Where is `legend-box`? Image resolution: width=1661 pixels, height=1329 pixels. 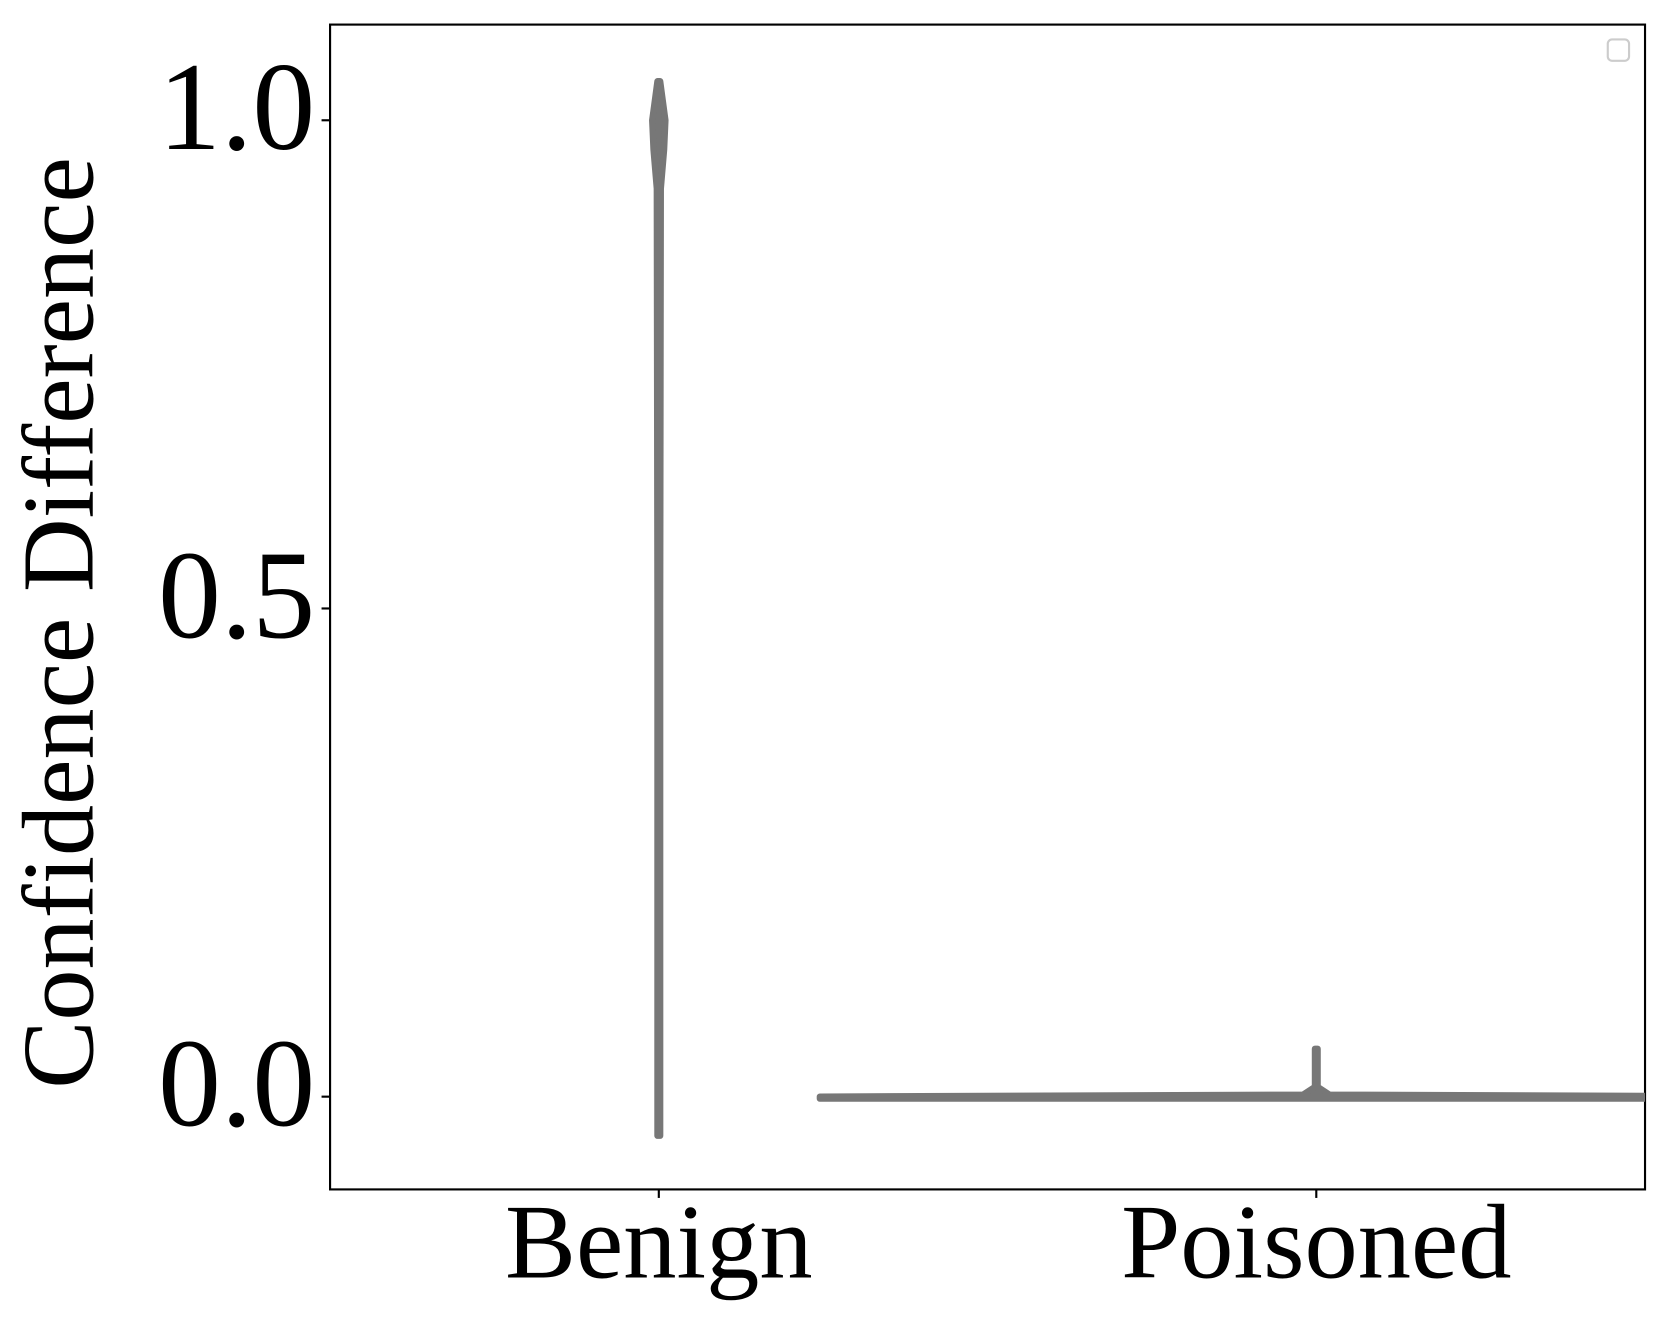 legend-box is located at coordinates (1618, 50).